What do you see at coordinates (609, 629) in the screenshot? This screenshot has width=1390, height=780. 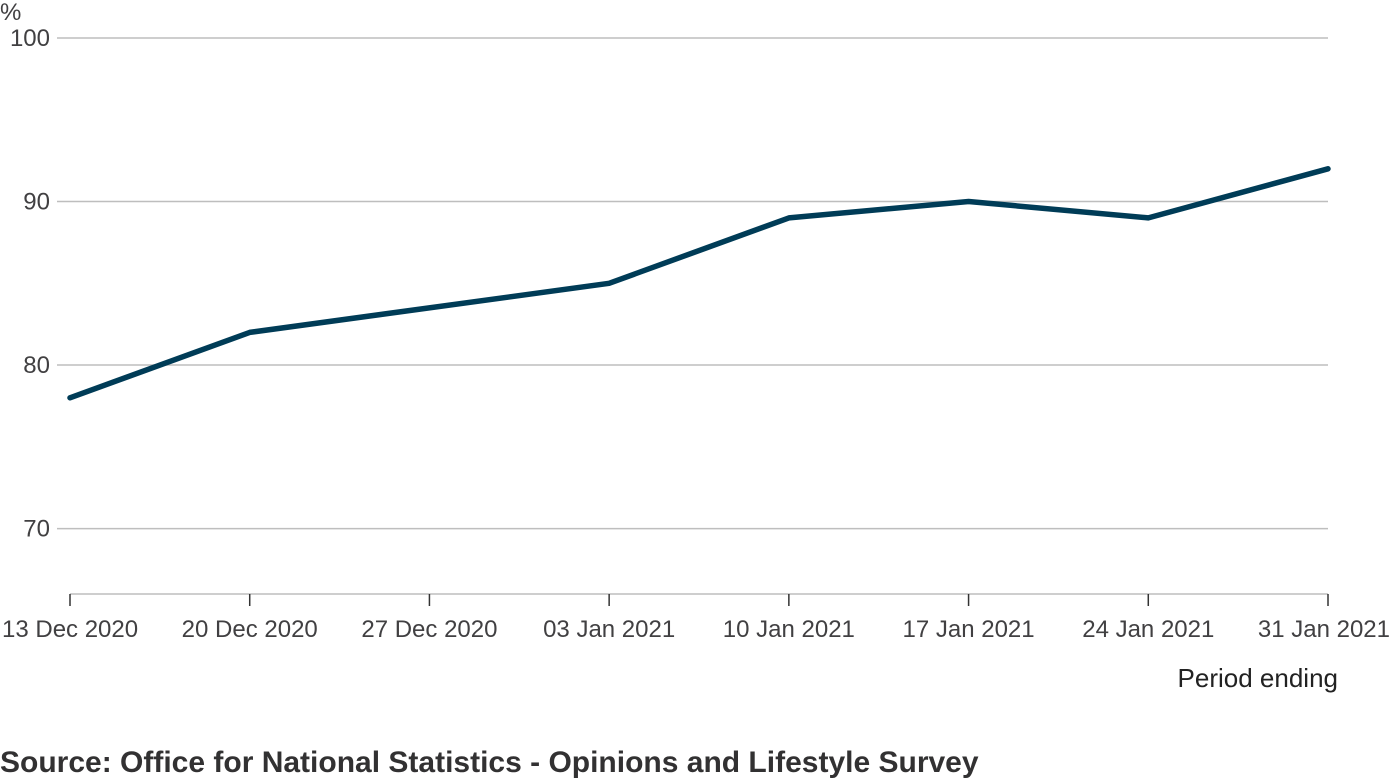 I see `x-tick-label: 03 Jan 2021` at bounding box center [609, 629].